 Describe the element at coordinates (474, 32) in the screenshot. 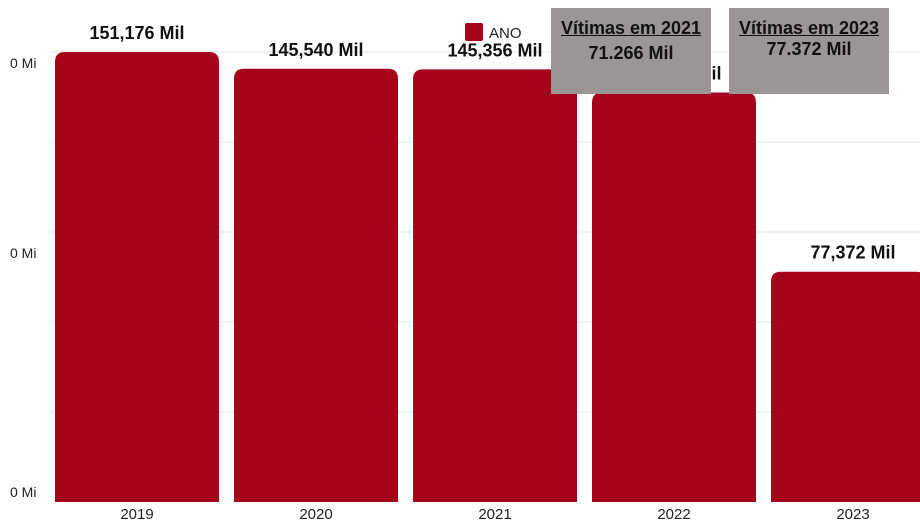

I see `legend-swatch` at that location.